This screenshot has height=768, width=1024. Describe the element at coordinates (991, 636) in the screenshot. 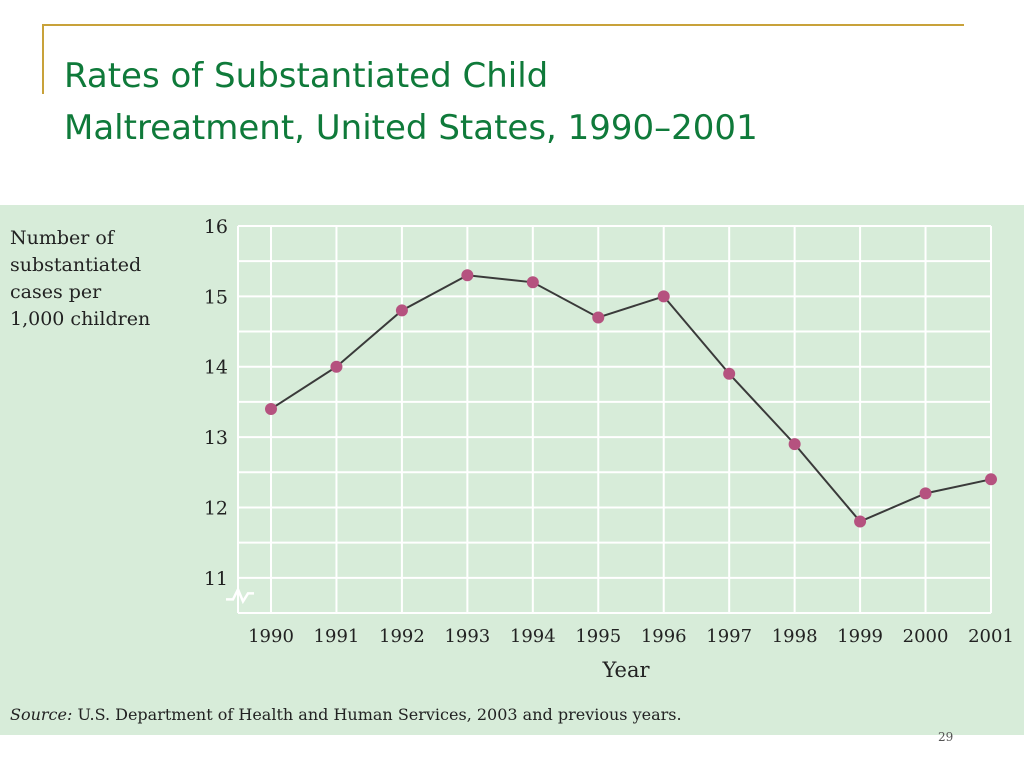

I see `x-tick-label-2001: 2001` at that location.